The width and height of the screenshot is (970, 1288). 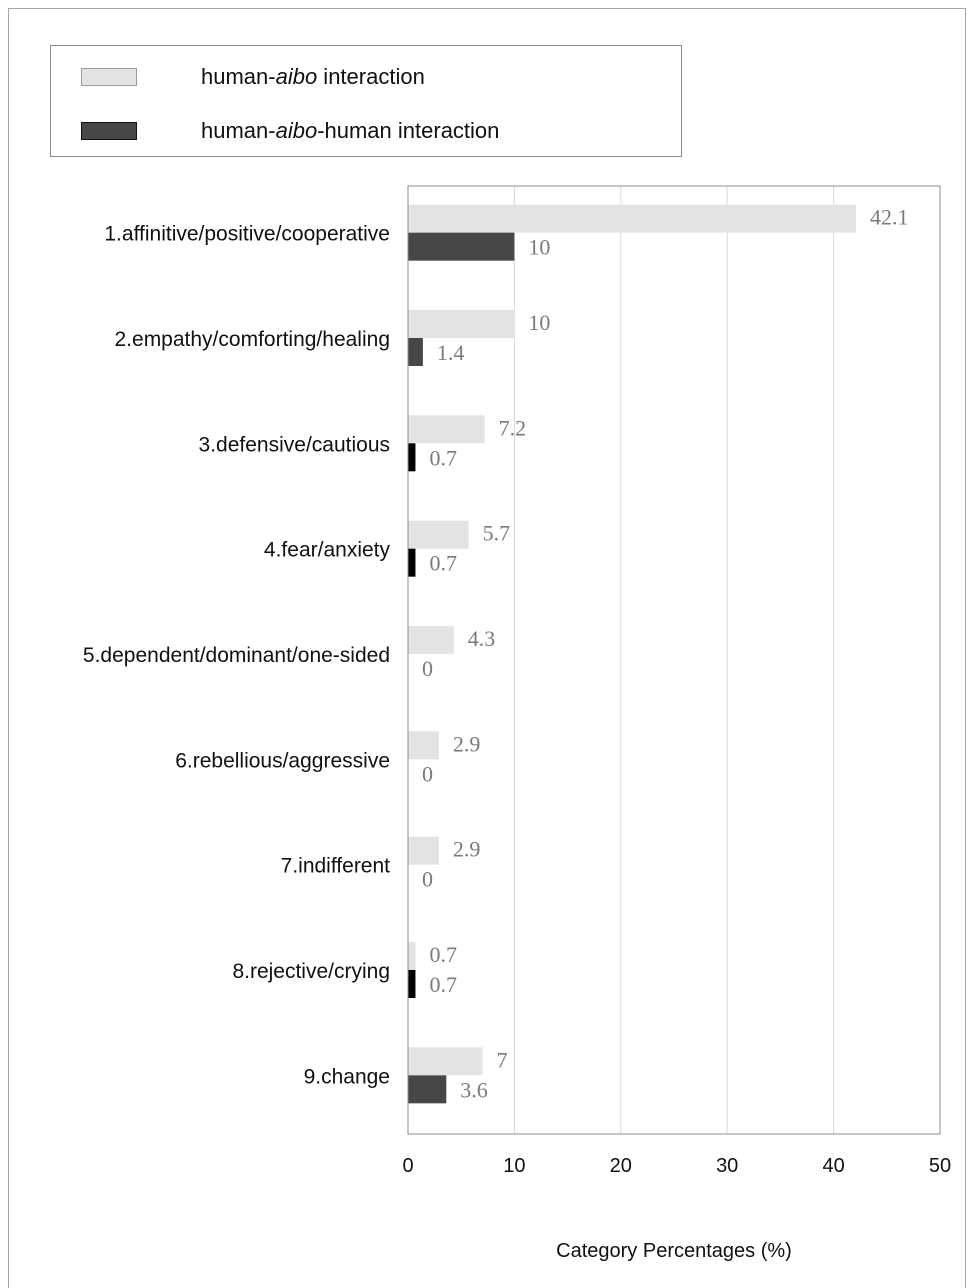 What do you see at coordinates (294, 444) in the screenshot?
I see `category-label: 3.defensive/cautious` at bounding box center [294, 444].